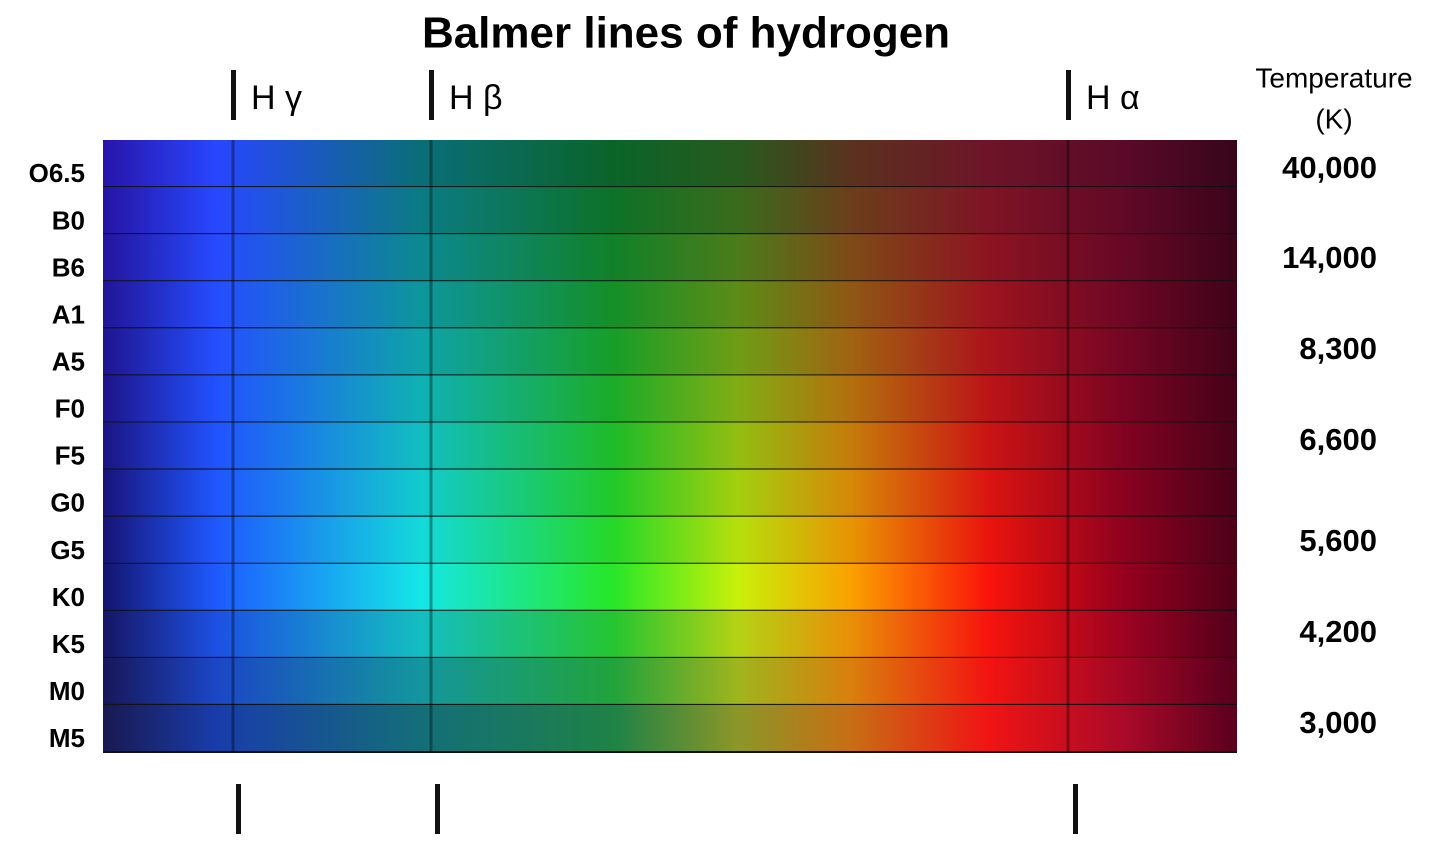 This screenshot has width=1450, height=852. I want to click on spectral-class: K0, so click(68, 597).